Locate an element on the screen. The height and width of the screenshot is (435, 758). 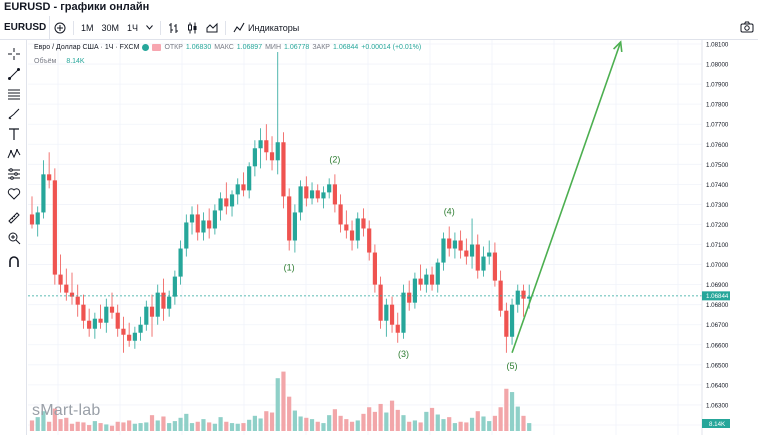
open-value: 1.06830 is located at coordinates (198, 47).